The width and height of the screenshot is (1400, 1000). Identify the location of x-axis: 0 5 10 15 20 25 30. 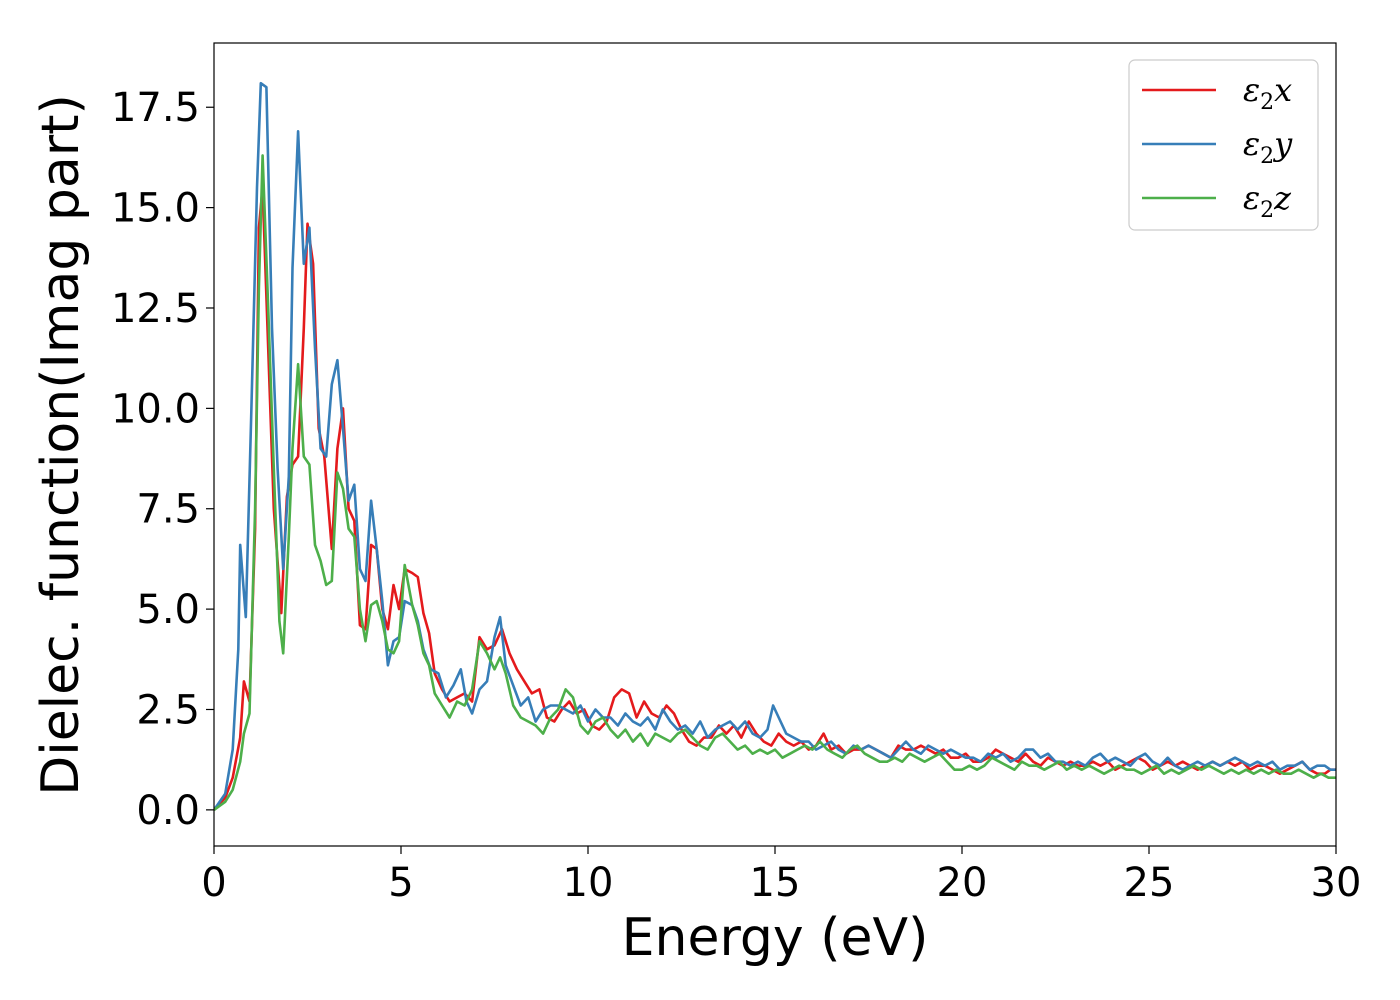
(781, 876).